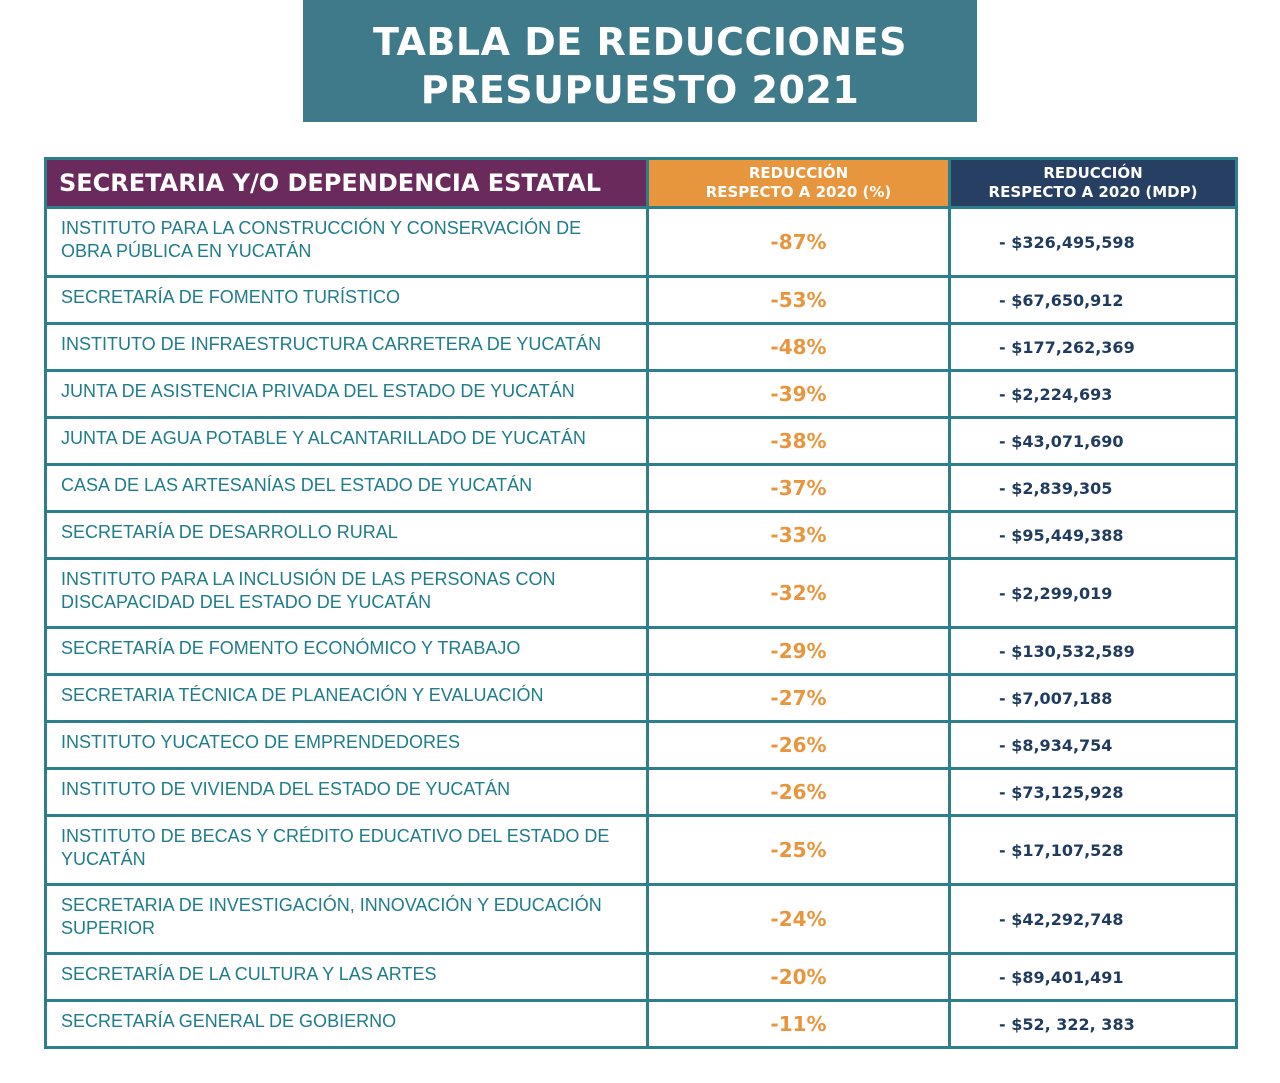  I want to click on reduction-percent: -53%, so click(798, 300).